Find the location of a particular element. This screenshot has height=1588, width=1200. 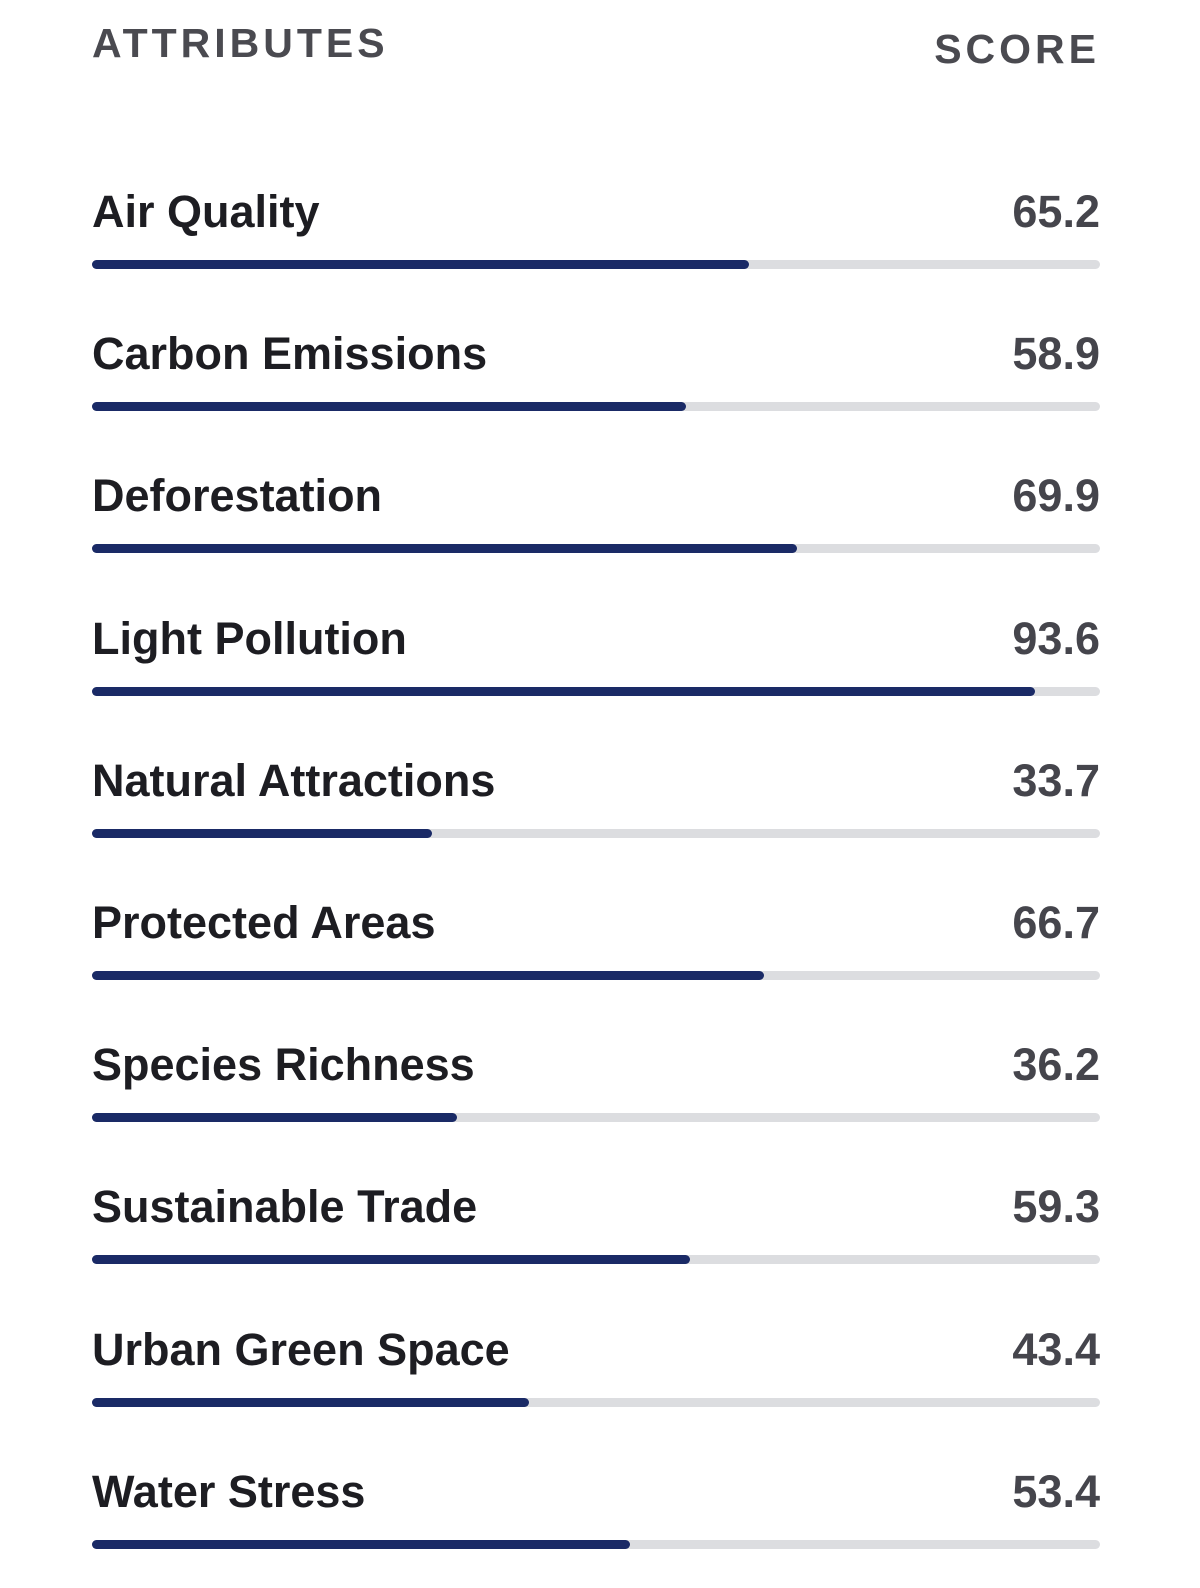

attribute-label: Urban Green Space is located at coordinates (301, 1349).